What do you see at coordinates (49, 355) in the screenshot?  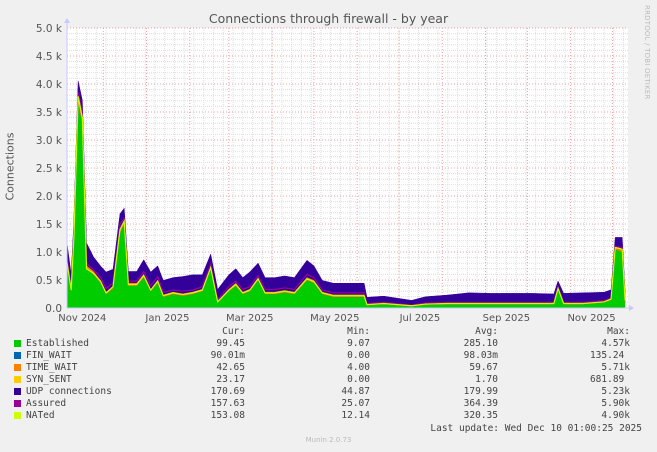 I see `legend-label: FIN_WAIT` at bounding box center [49, 355].